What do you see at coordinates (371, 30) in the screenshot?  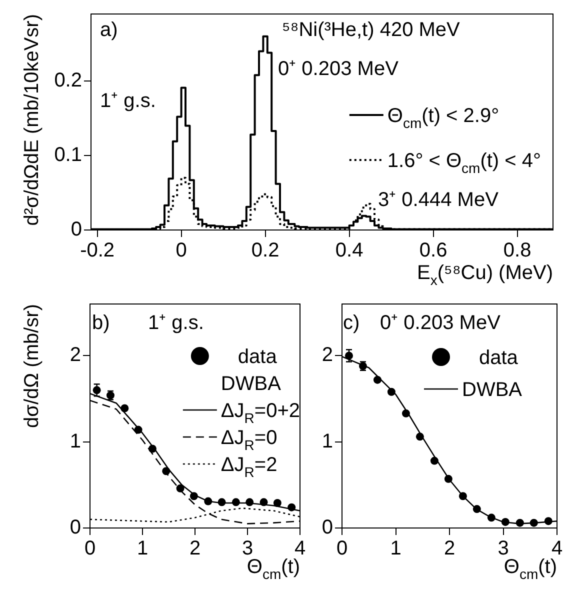 I see `annotation: ⁵⁸Ni(³He,t) 420 MeV` at bounding box center [371, 30].